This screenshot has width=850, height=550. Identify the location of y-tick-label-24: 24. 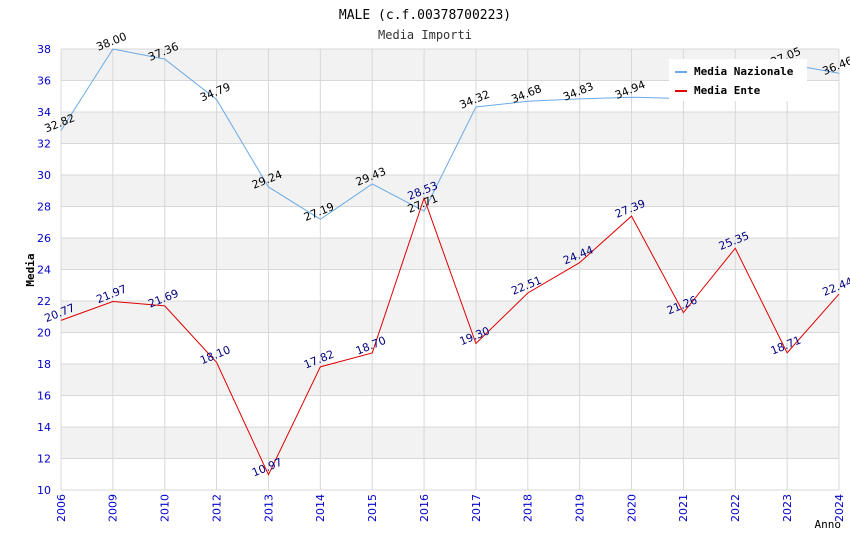
(44, 270).